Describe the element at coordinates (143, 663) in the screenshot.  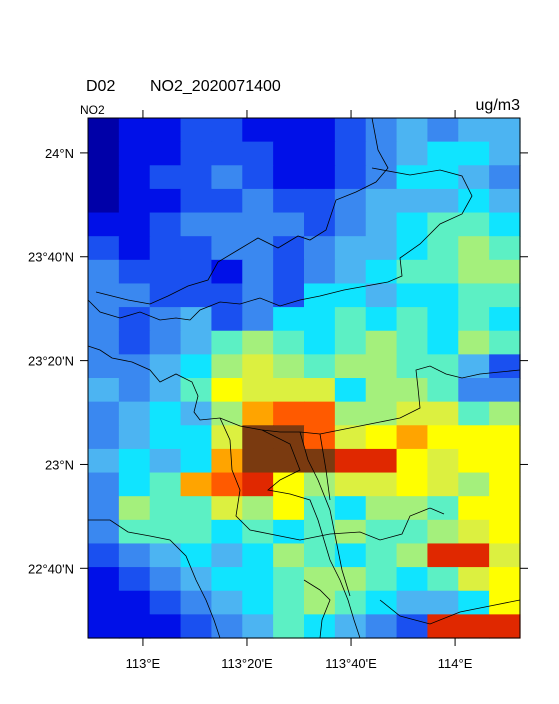
I see `x-tick-label: 113°E` at that location.